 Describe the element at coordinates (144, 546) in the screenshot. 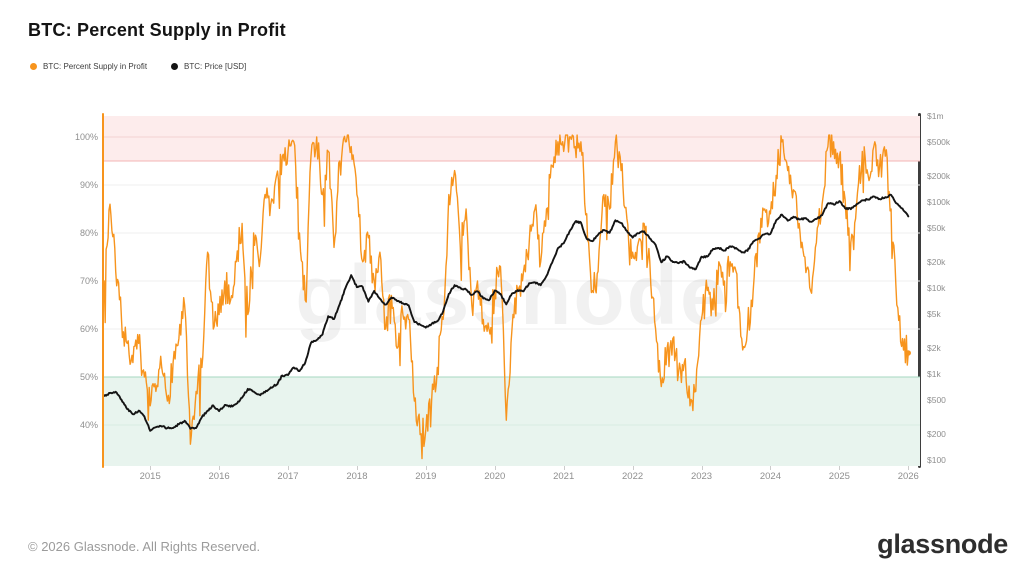

I see `footer-copyright: © 2026 Glassnode. All Rights Reserved.` at that location.